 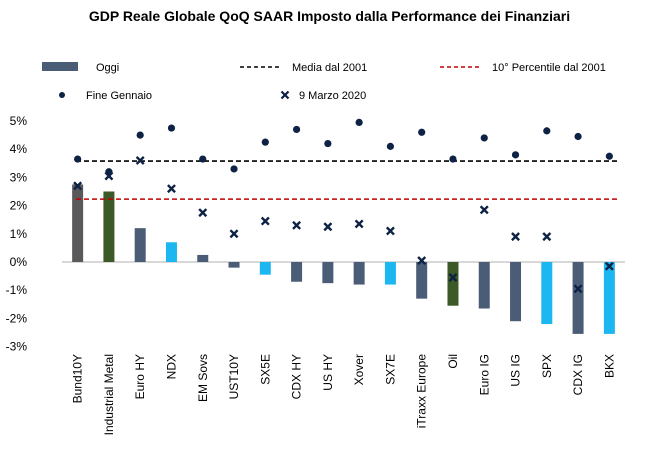 What do you see at coordinates (109, 394) in the screenshot?
I see `x-tick-label: Industrial Metal` at bounding box center [109, 394].